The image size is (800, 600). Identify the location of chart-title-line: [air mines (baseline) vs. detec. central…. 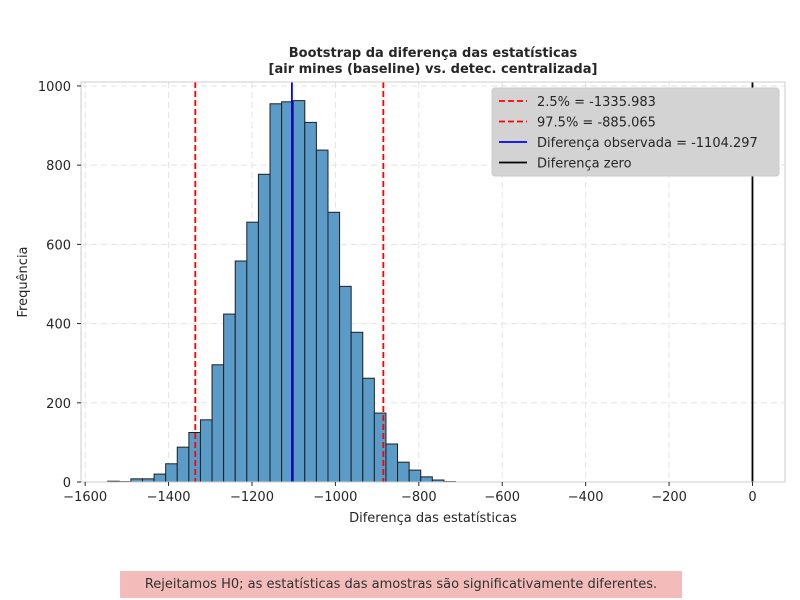
(433, 69).